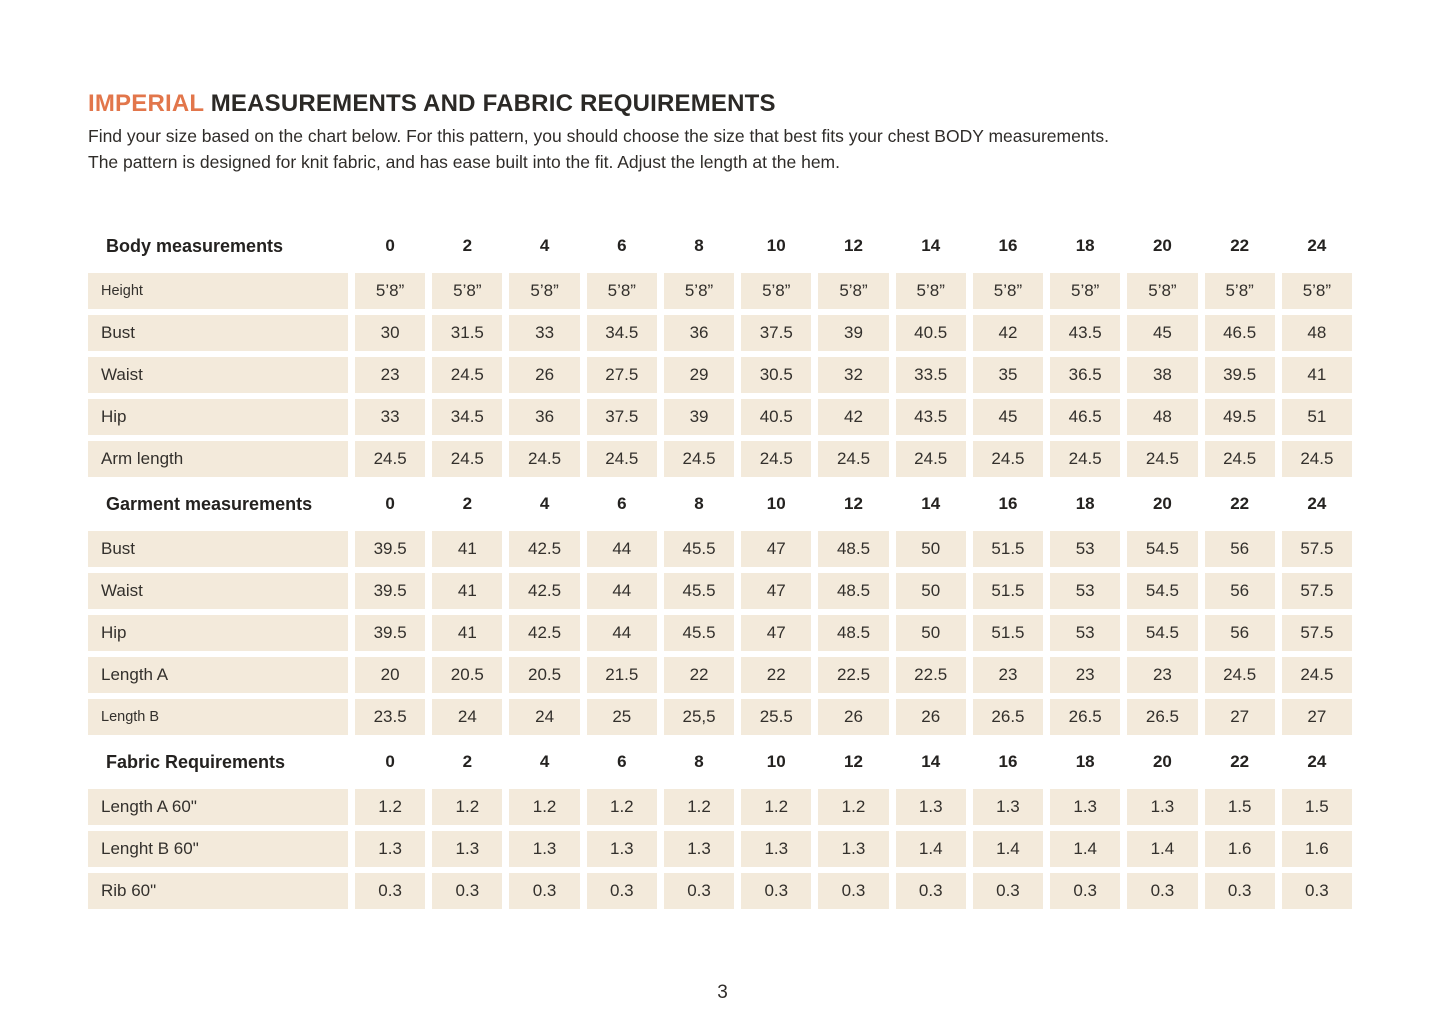 Image resolution: width=1445 pixels, height=1030 pixels. Describe the element at coordinates (1162, 417) in the screenshot. I see `value-cell-hip-size-20: 48` at that location.